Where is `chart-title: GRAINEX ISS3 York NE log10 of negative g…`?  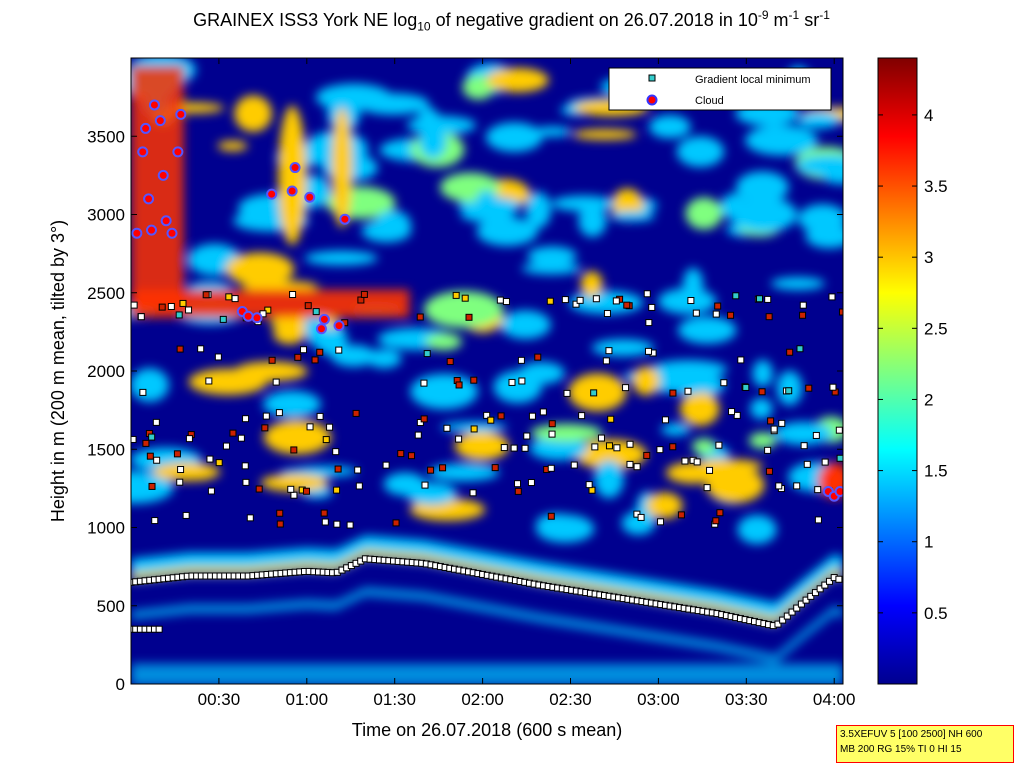 chart-title: GRAINEX ISS3 York NE log10 of negative g… is located at coordinates (511, 21).